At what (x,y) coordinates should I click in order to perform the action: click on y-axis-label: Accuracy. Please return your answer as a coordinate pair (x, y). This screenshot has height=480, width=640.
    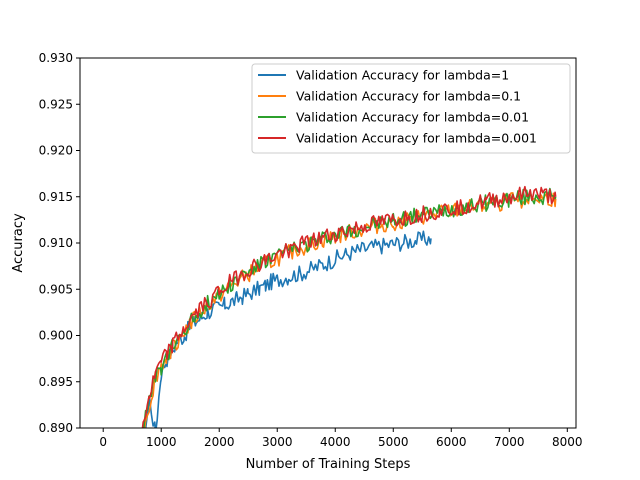
    Looking at the image, I should click on (18, 243).